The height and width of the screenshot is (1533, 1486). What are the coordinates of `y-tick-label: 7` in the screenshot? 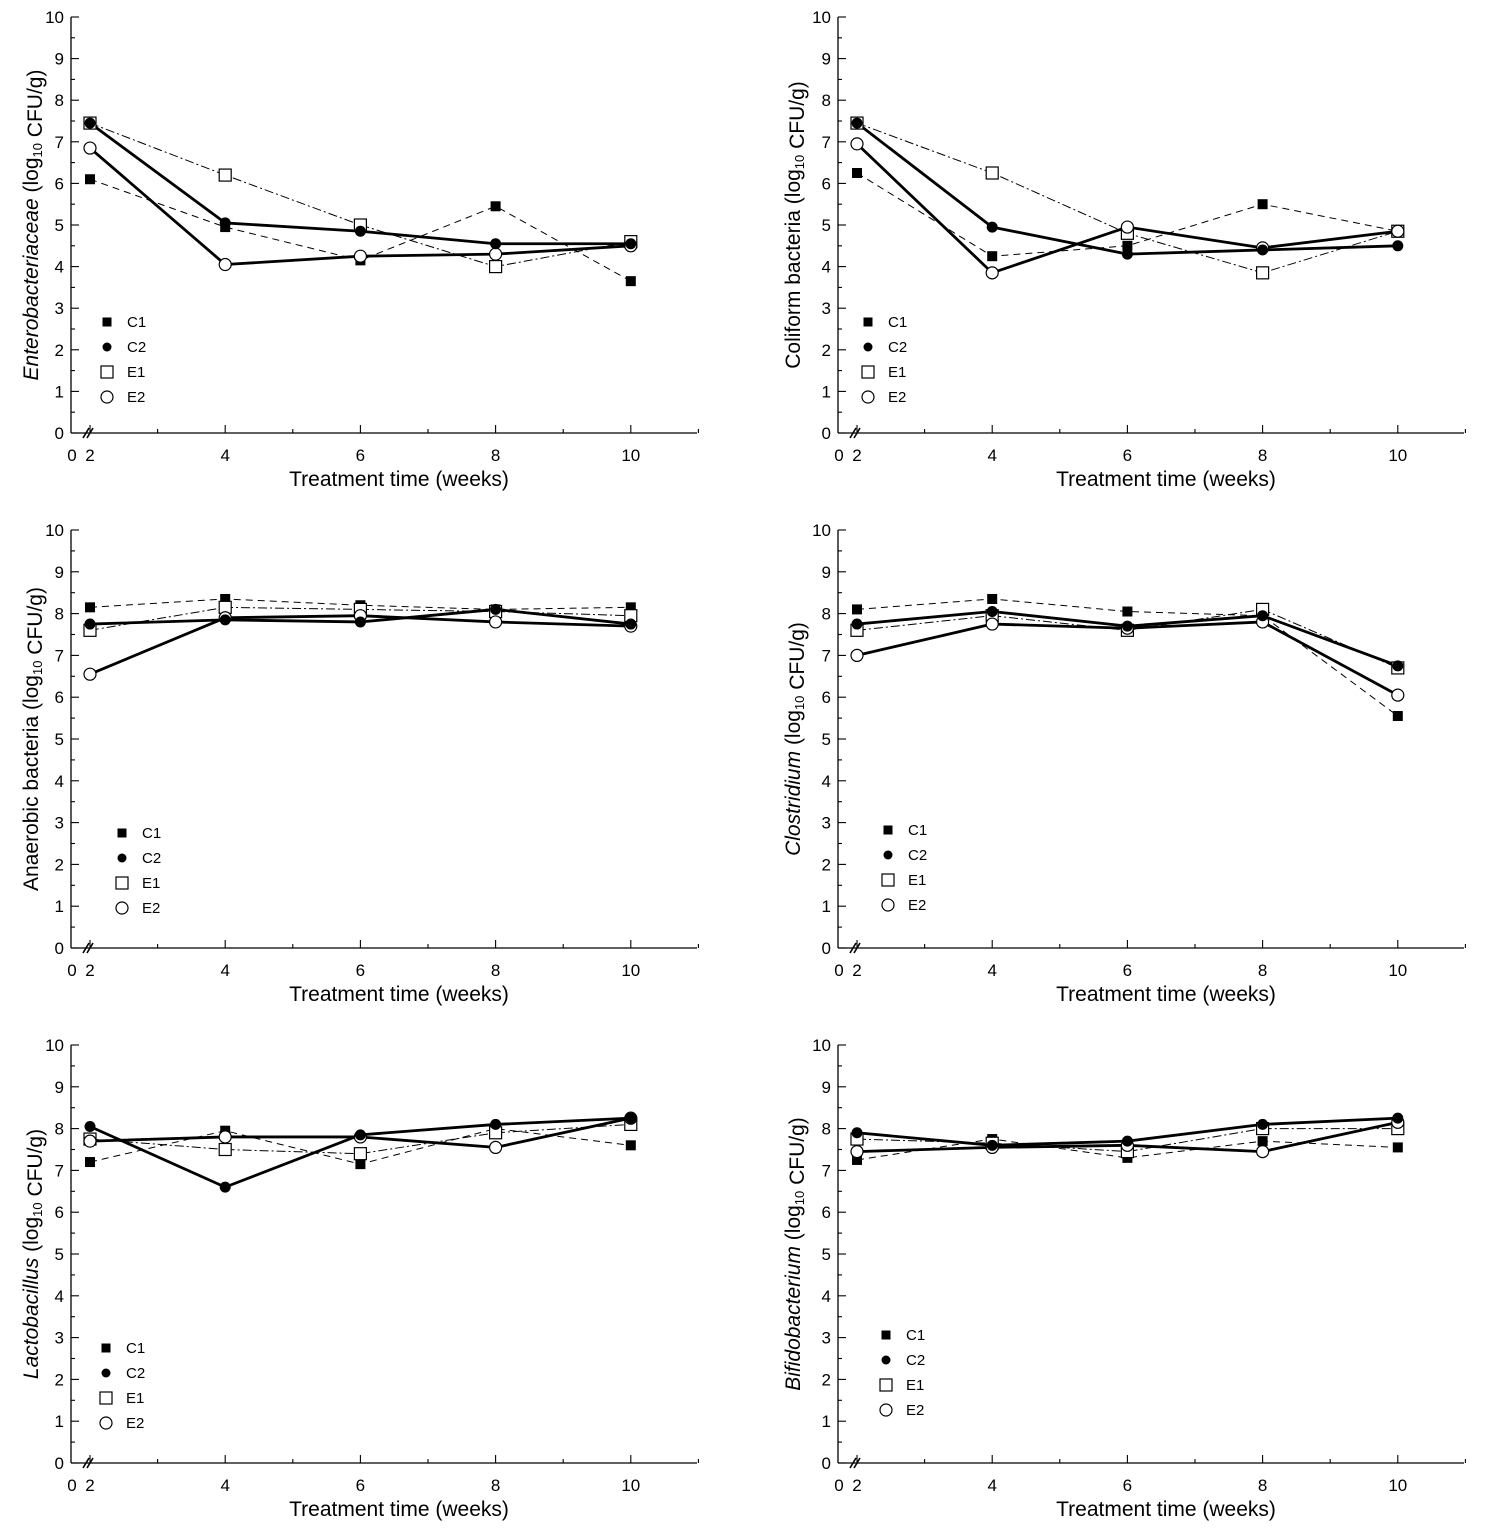 It's located at (59, 142).